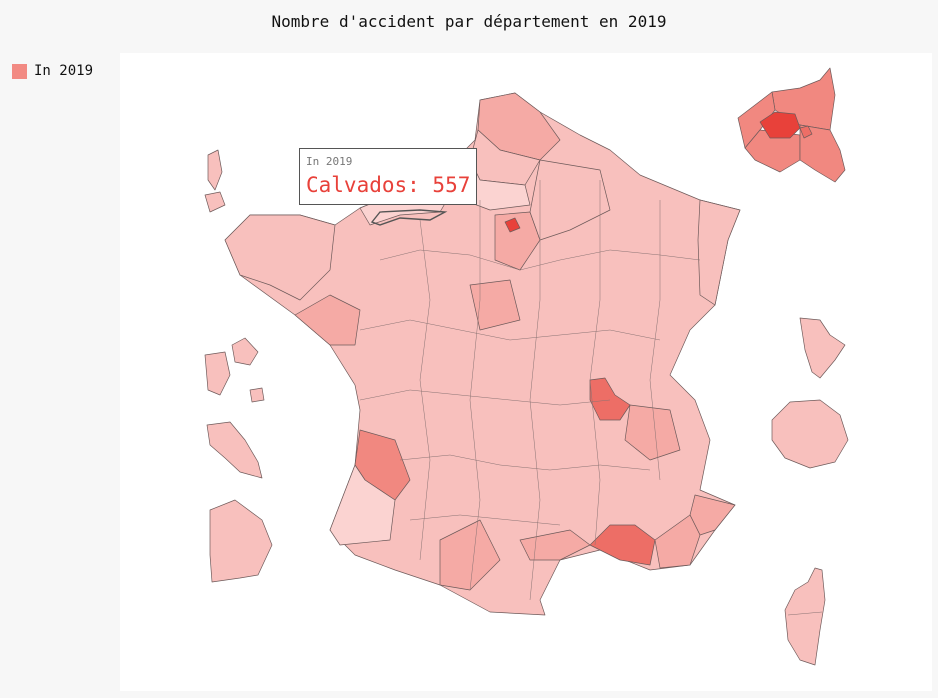 This screenshot has height=698, width=938. Describe the element at coordinates (822, 348) in the screenshot. I see `dom-reunion-top` at that location.